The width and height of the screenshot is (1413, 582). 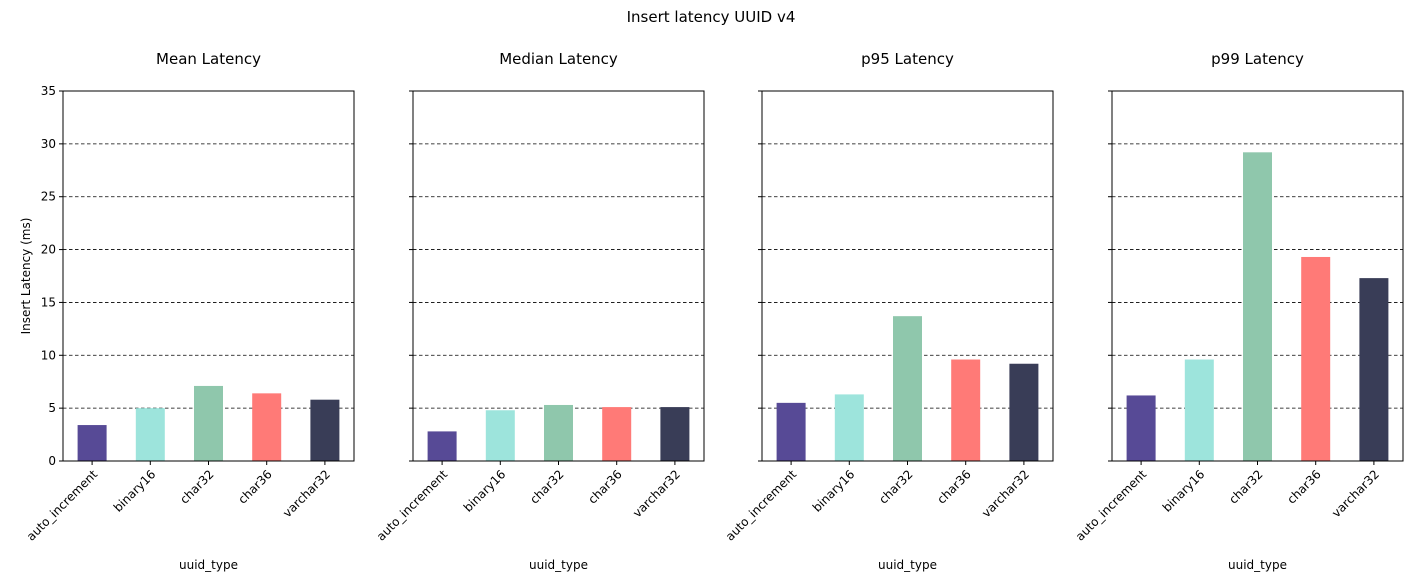 What do you see at coordinates (48, 302) in the screenshot?
I see `y-tick-label: 15` at bounding box center [48, 302].